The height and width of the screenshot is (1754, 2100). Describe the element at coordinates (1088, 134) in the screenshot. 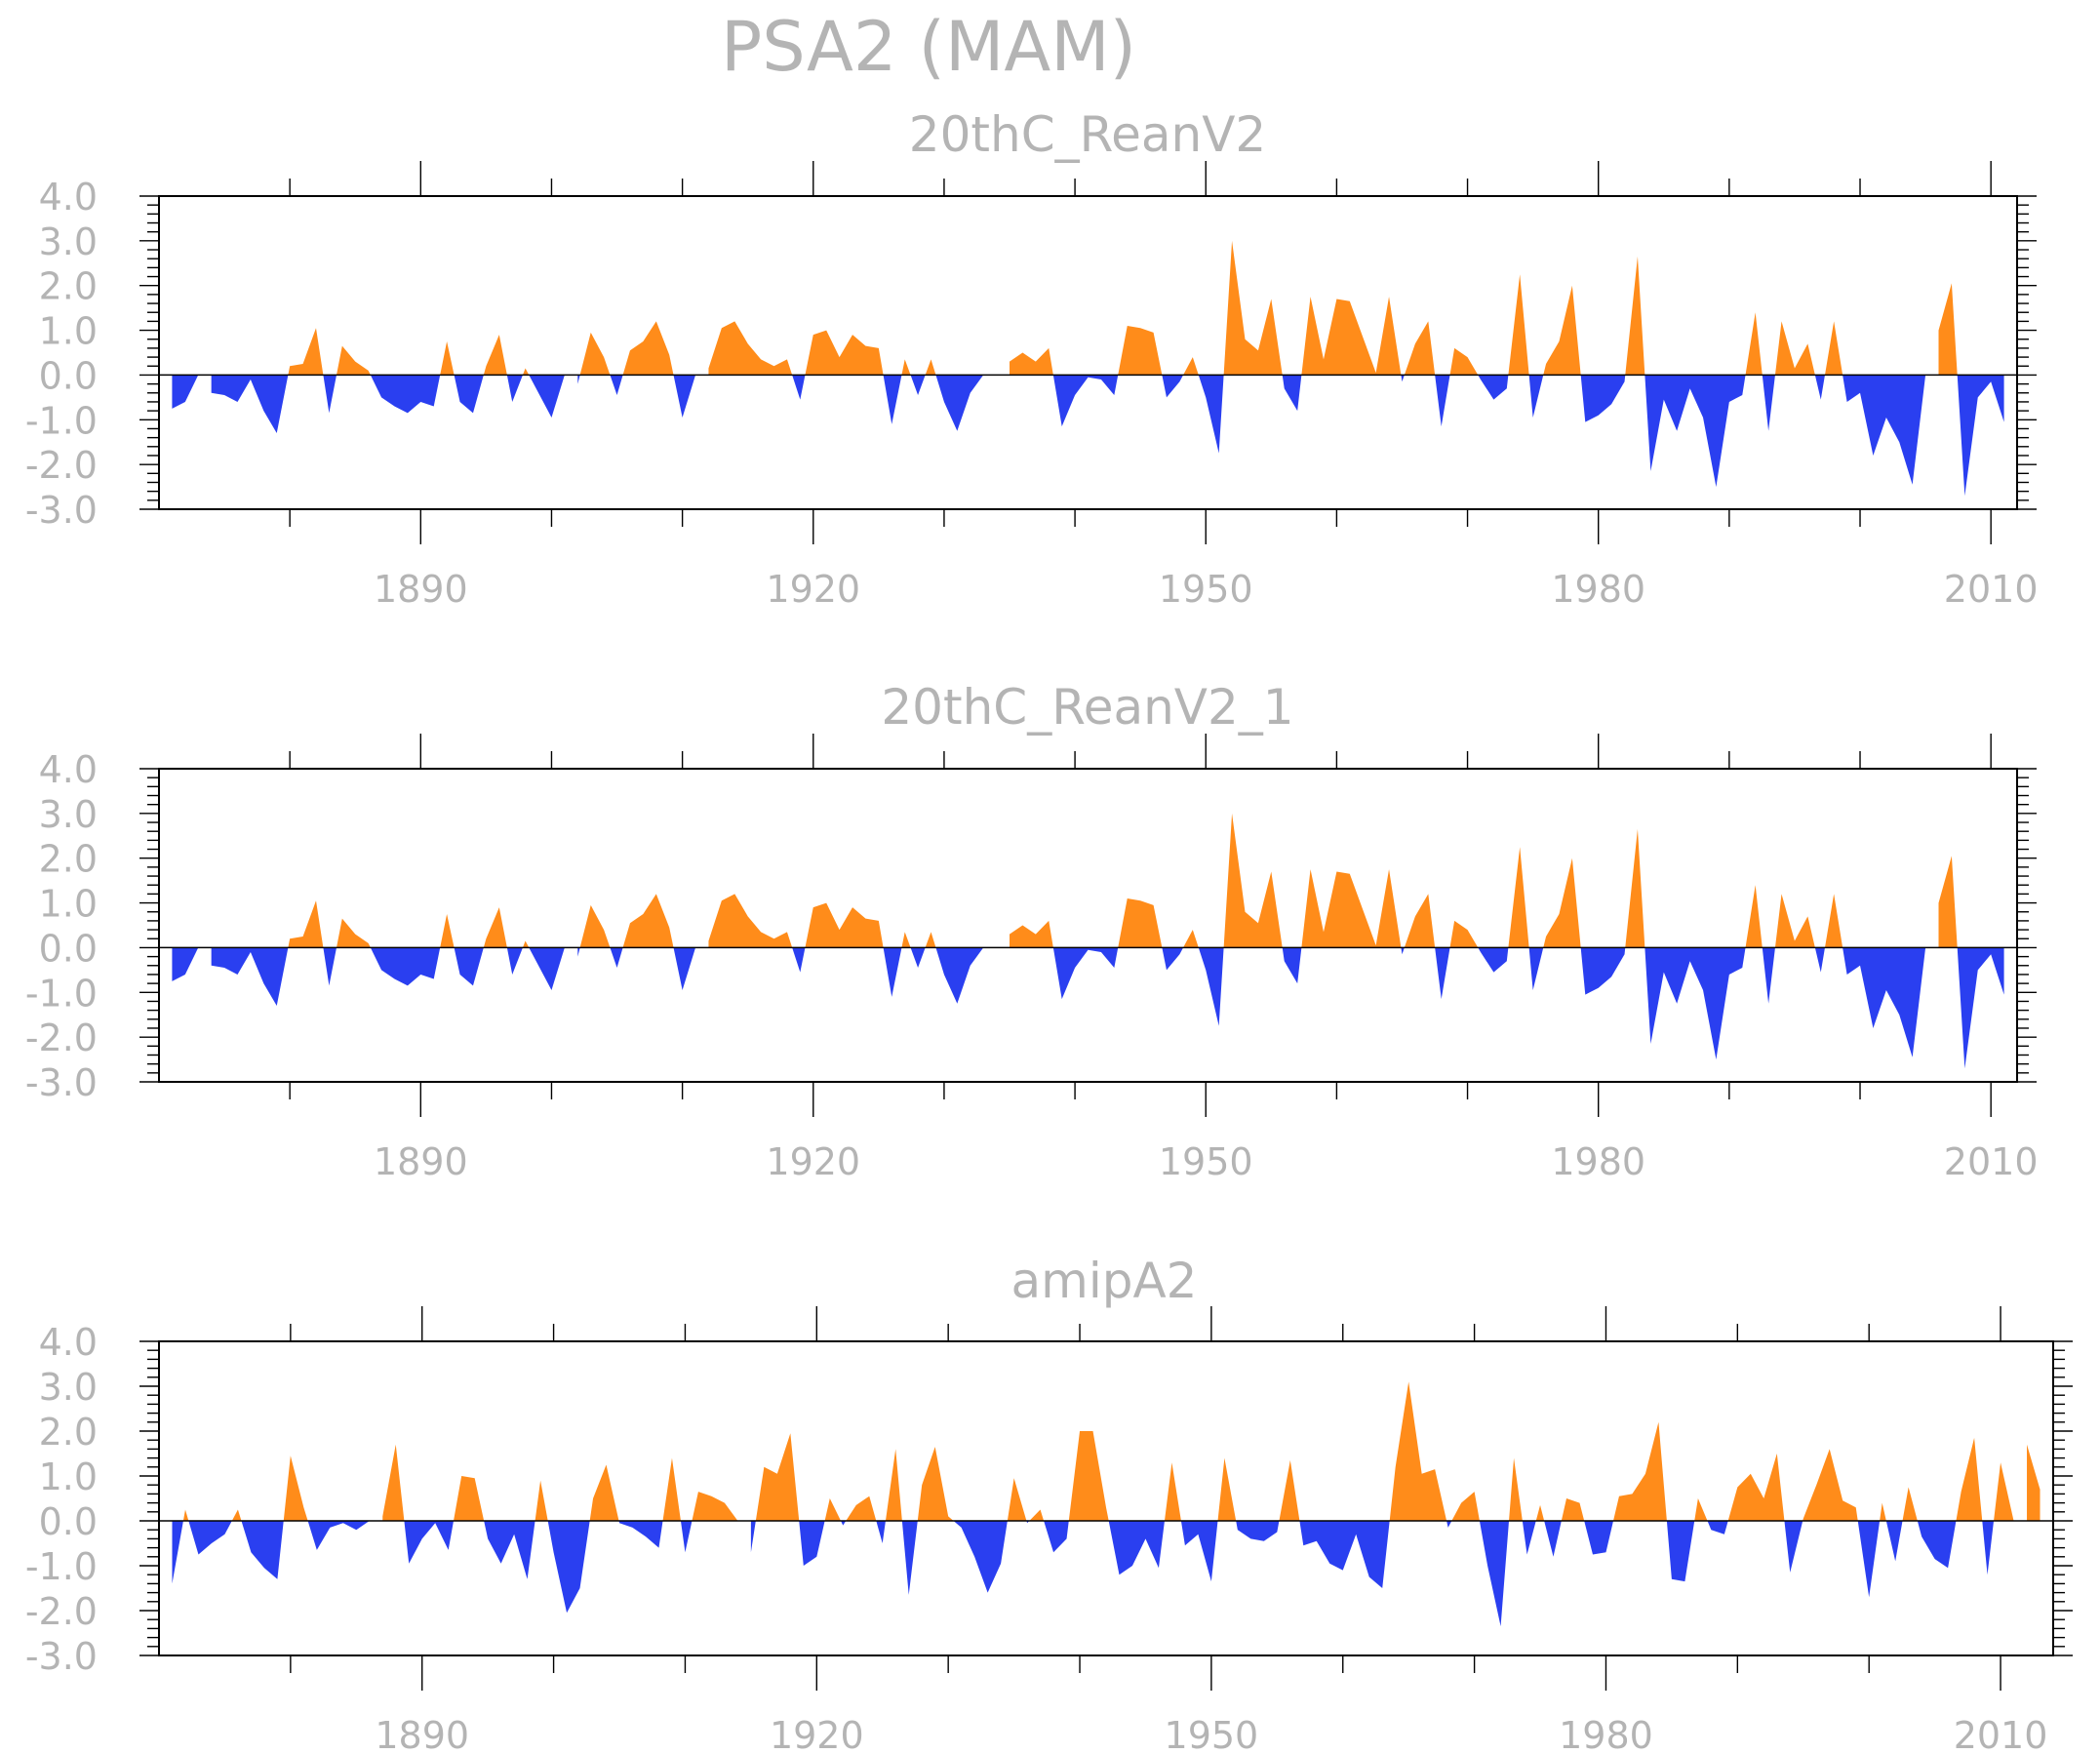

I see `panel-title: 20thC_ReanV2` at that location.